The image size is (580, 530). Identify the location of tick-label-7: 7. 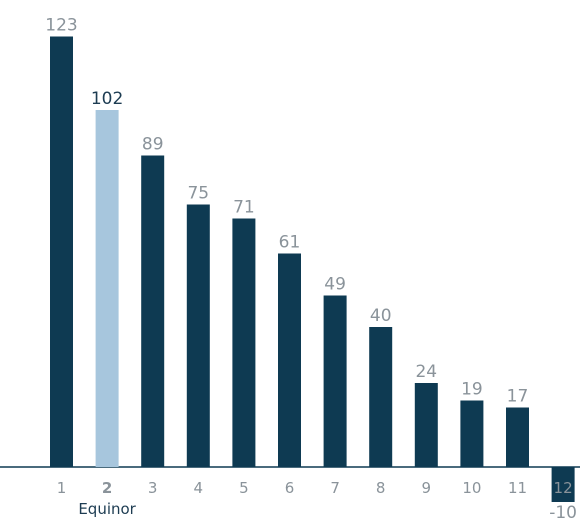
(335, 488).